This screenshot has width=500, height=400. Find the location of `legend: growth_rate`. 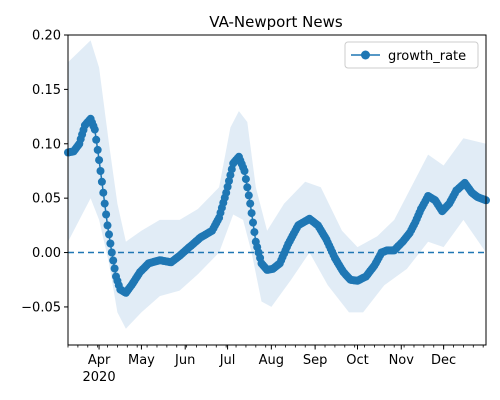

legend: growth_rate is located at coordinates (411, 55).